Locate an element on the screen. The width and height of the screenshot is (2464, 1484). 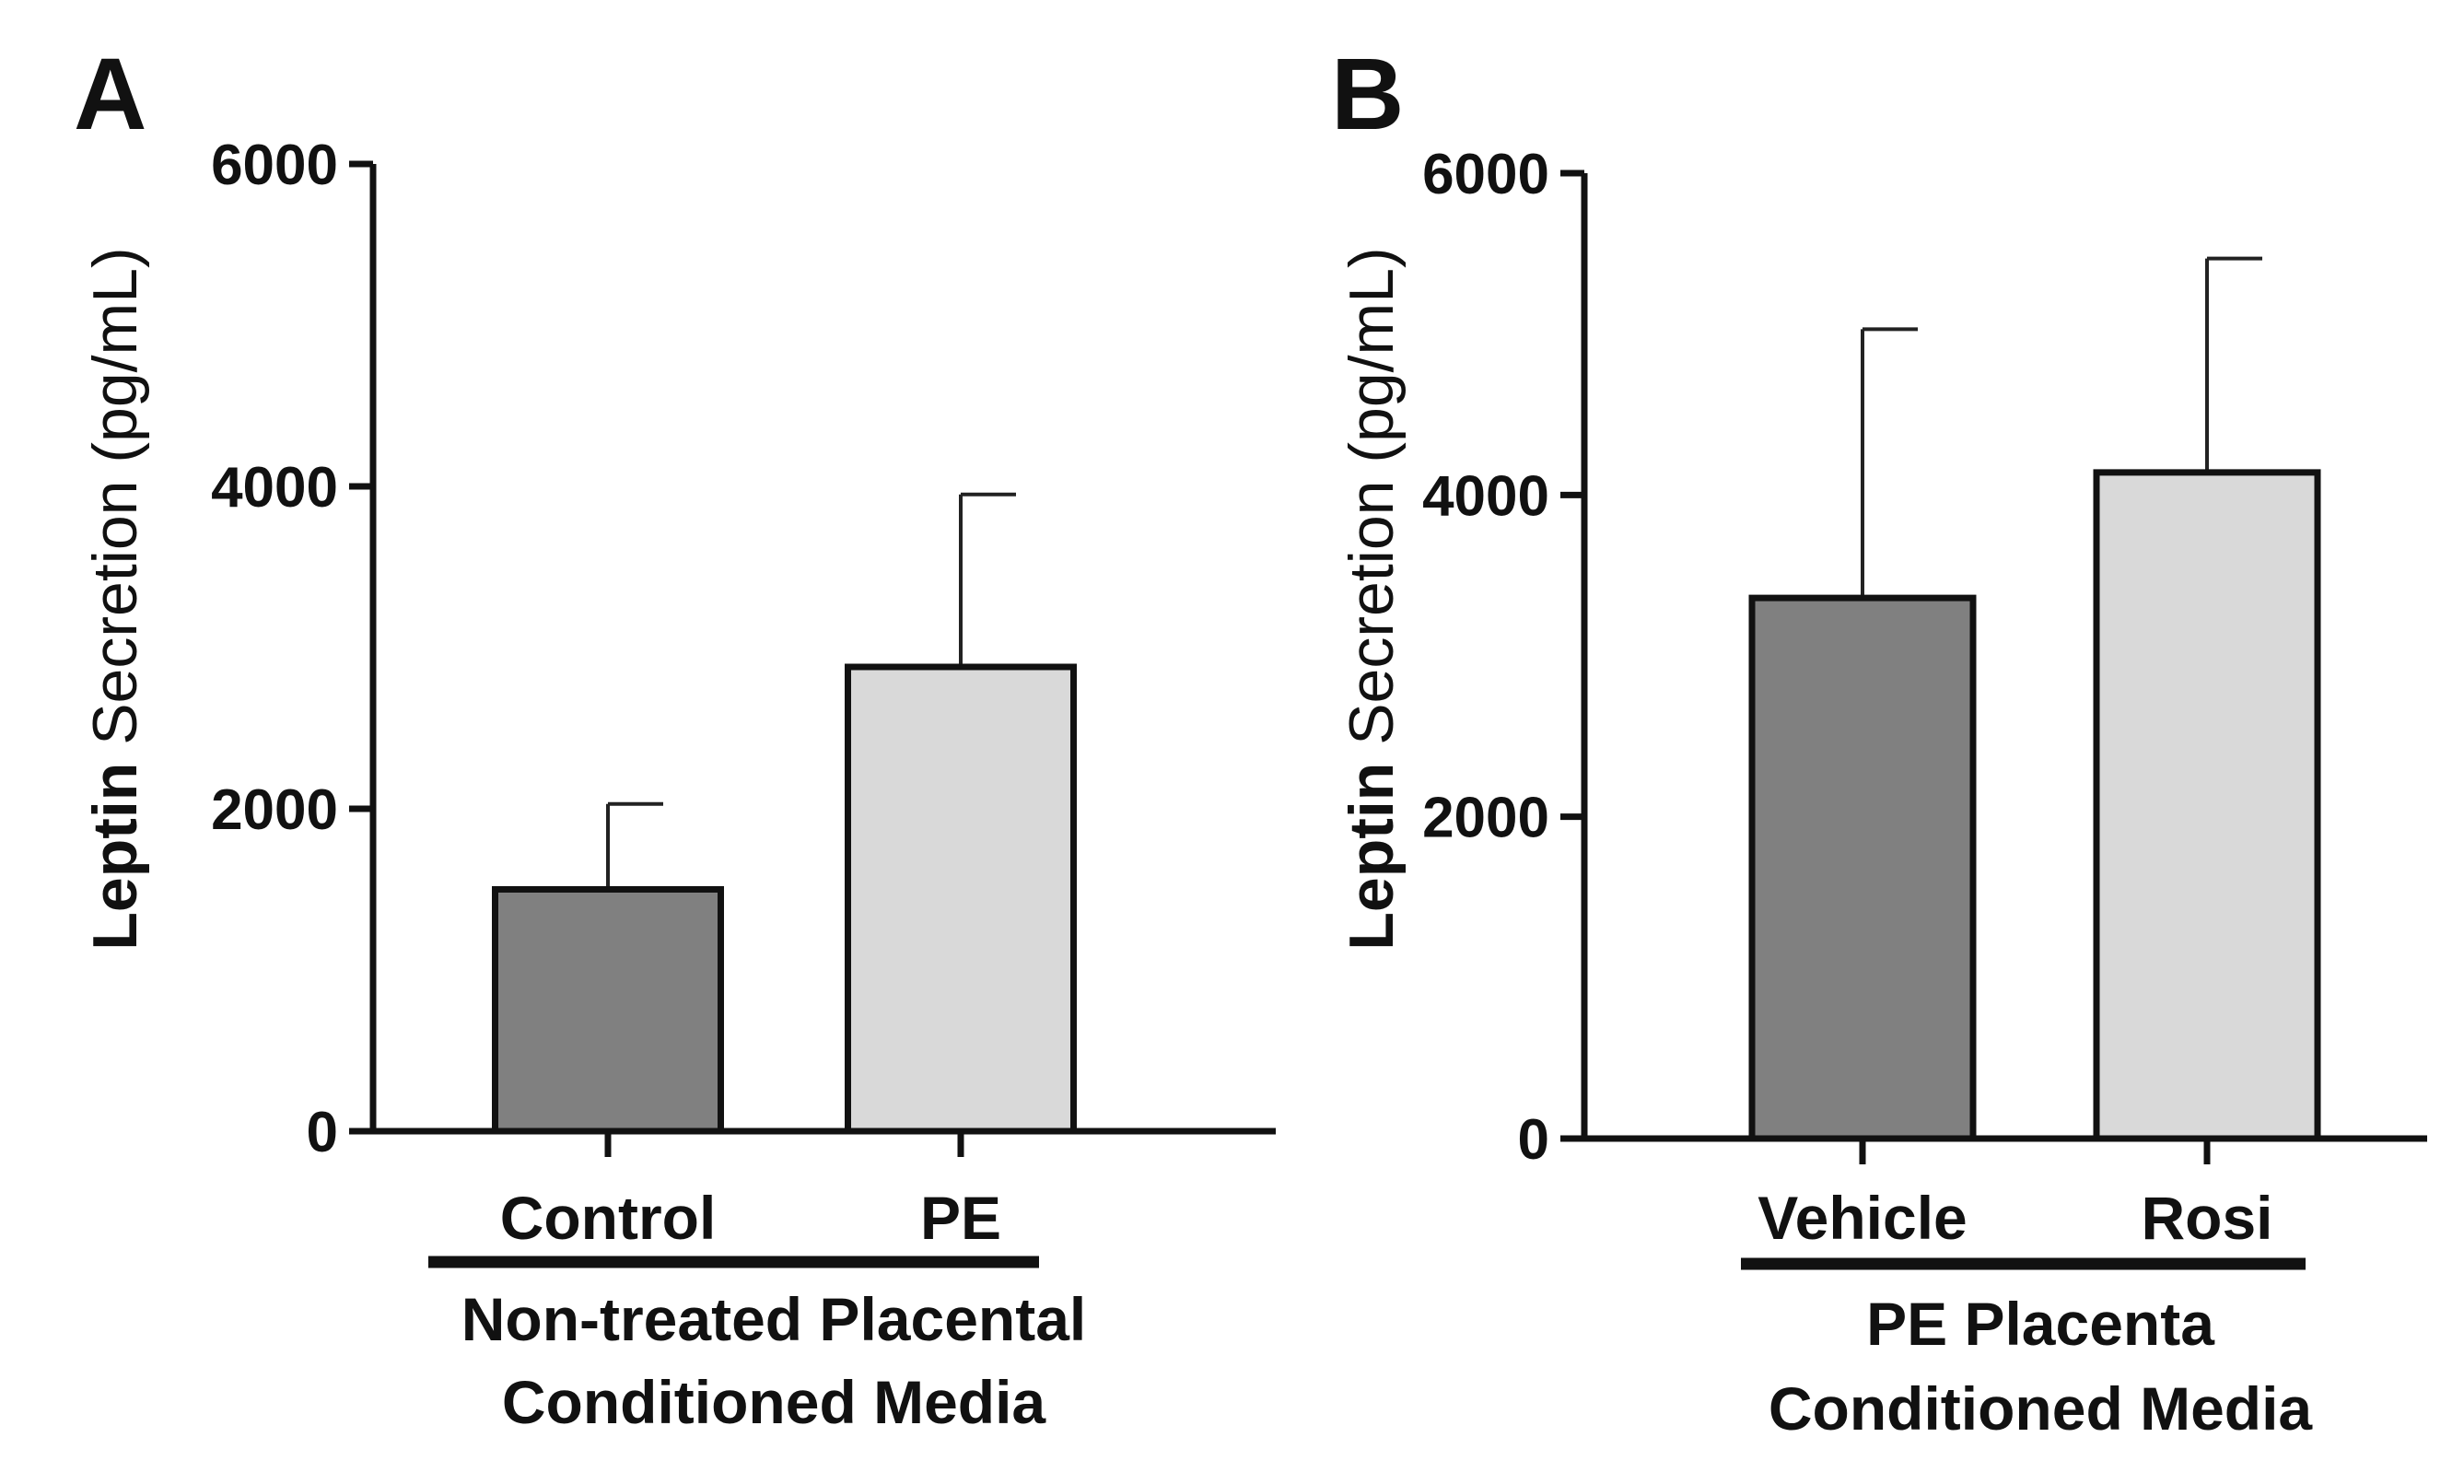
panel-b-group-label-line: PE Placenta is located at coordinates (2041, 1324).